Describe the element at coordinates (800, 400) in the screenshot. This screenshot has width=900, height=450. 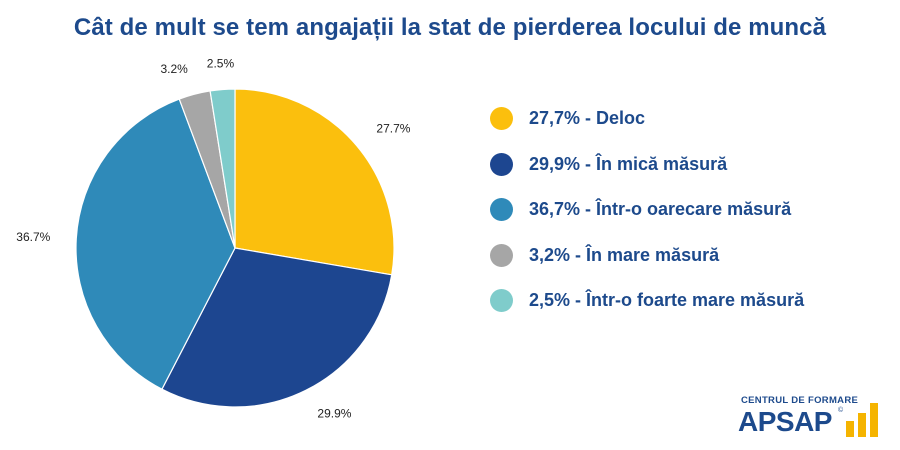
I see `logo-subtitle: CENTRUL DE FORMARE` at that location.